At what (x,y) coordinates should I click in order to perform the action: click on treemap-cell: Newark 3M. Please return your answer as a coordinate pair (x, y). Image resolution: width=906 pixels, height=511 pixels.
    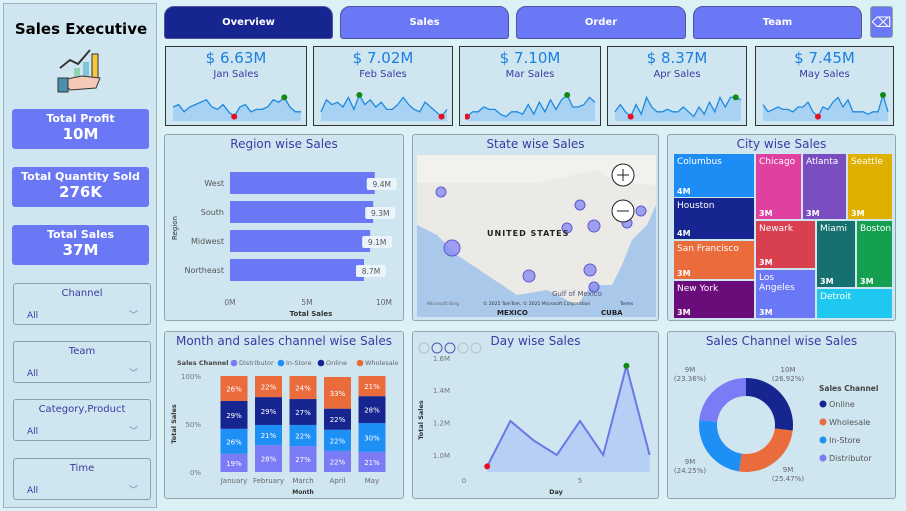
    Looking at the image, I should click on (785, 244).